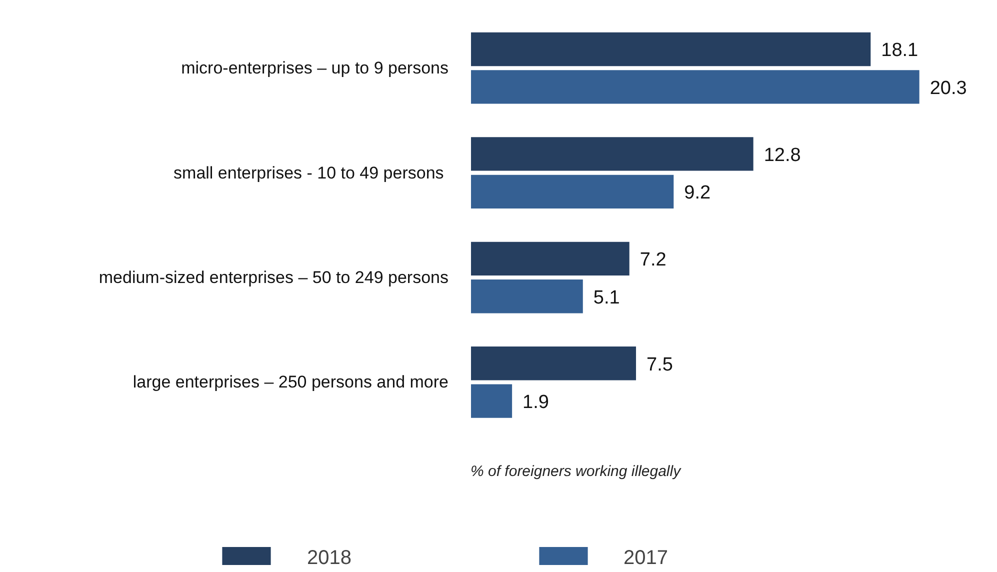 The image size is (997, 572). Describe the element at coordinates (646, 556) in the screenshot. I see `legend-label: 2017` at that location.